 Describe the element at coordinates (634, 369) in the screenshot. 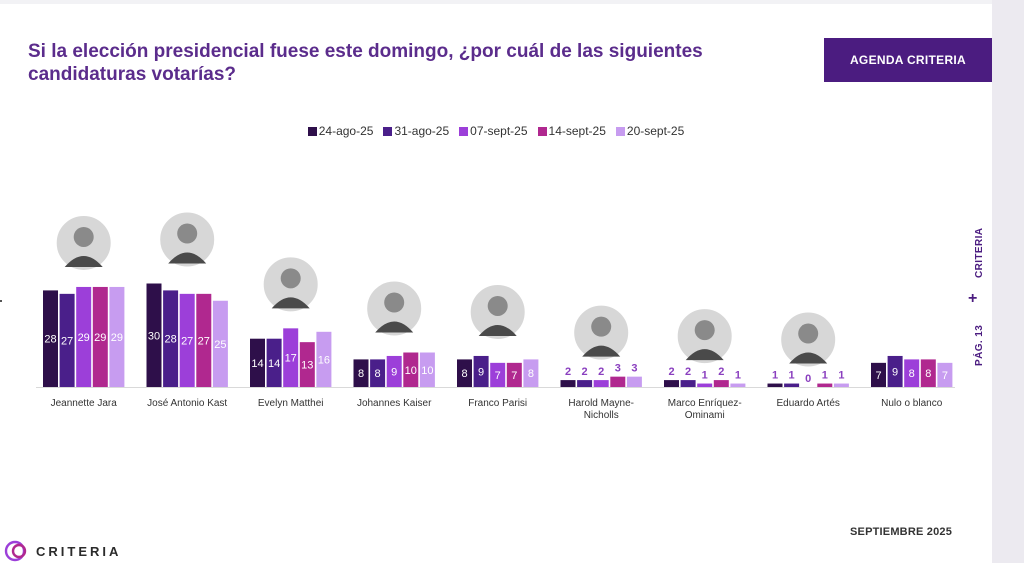

I see `data-label: 3` at that location.